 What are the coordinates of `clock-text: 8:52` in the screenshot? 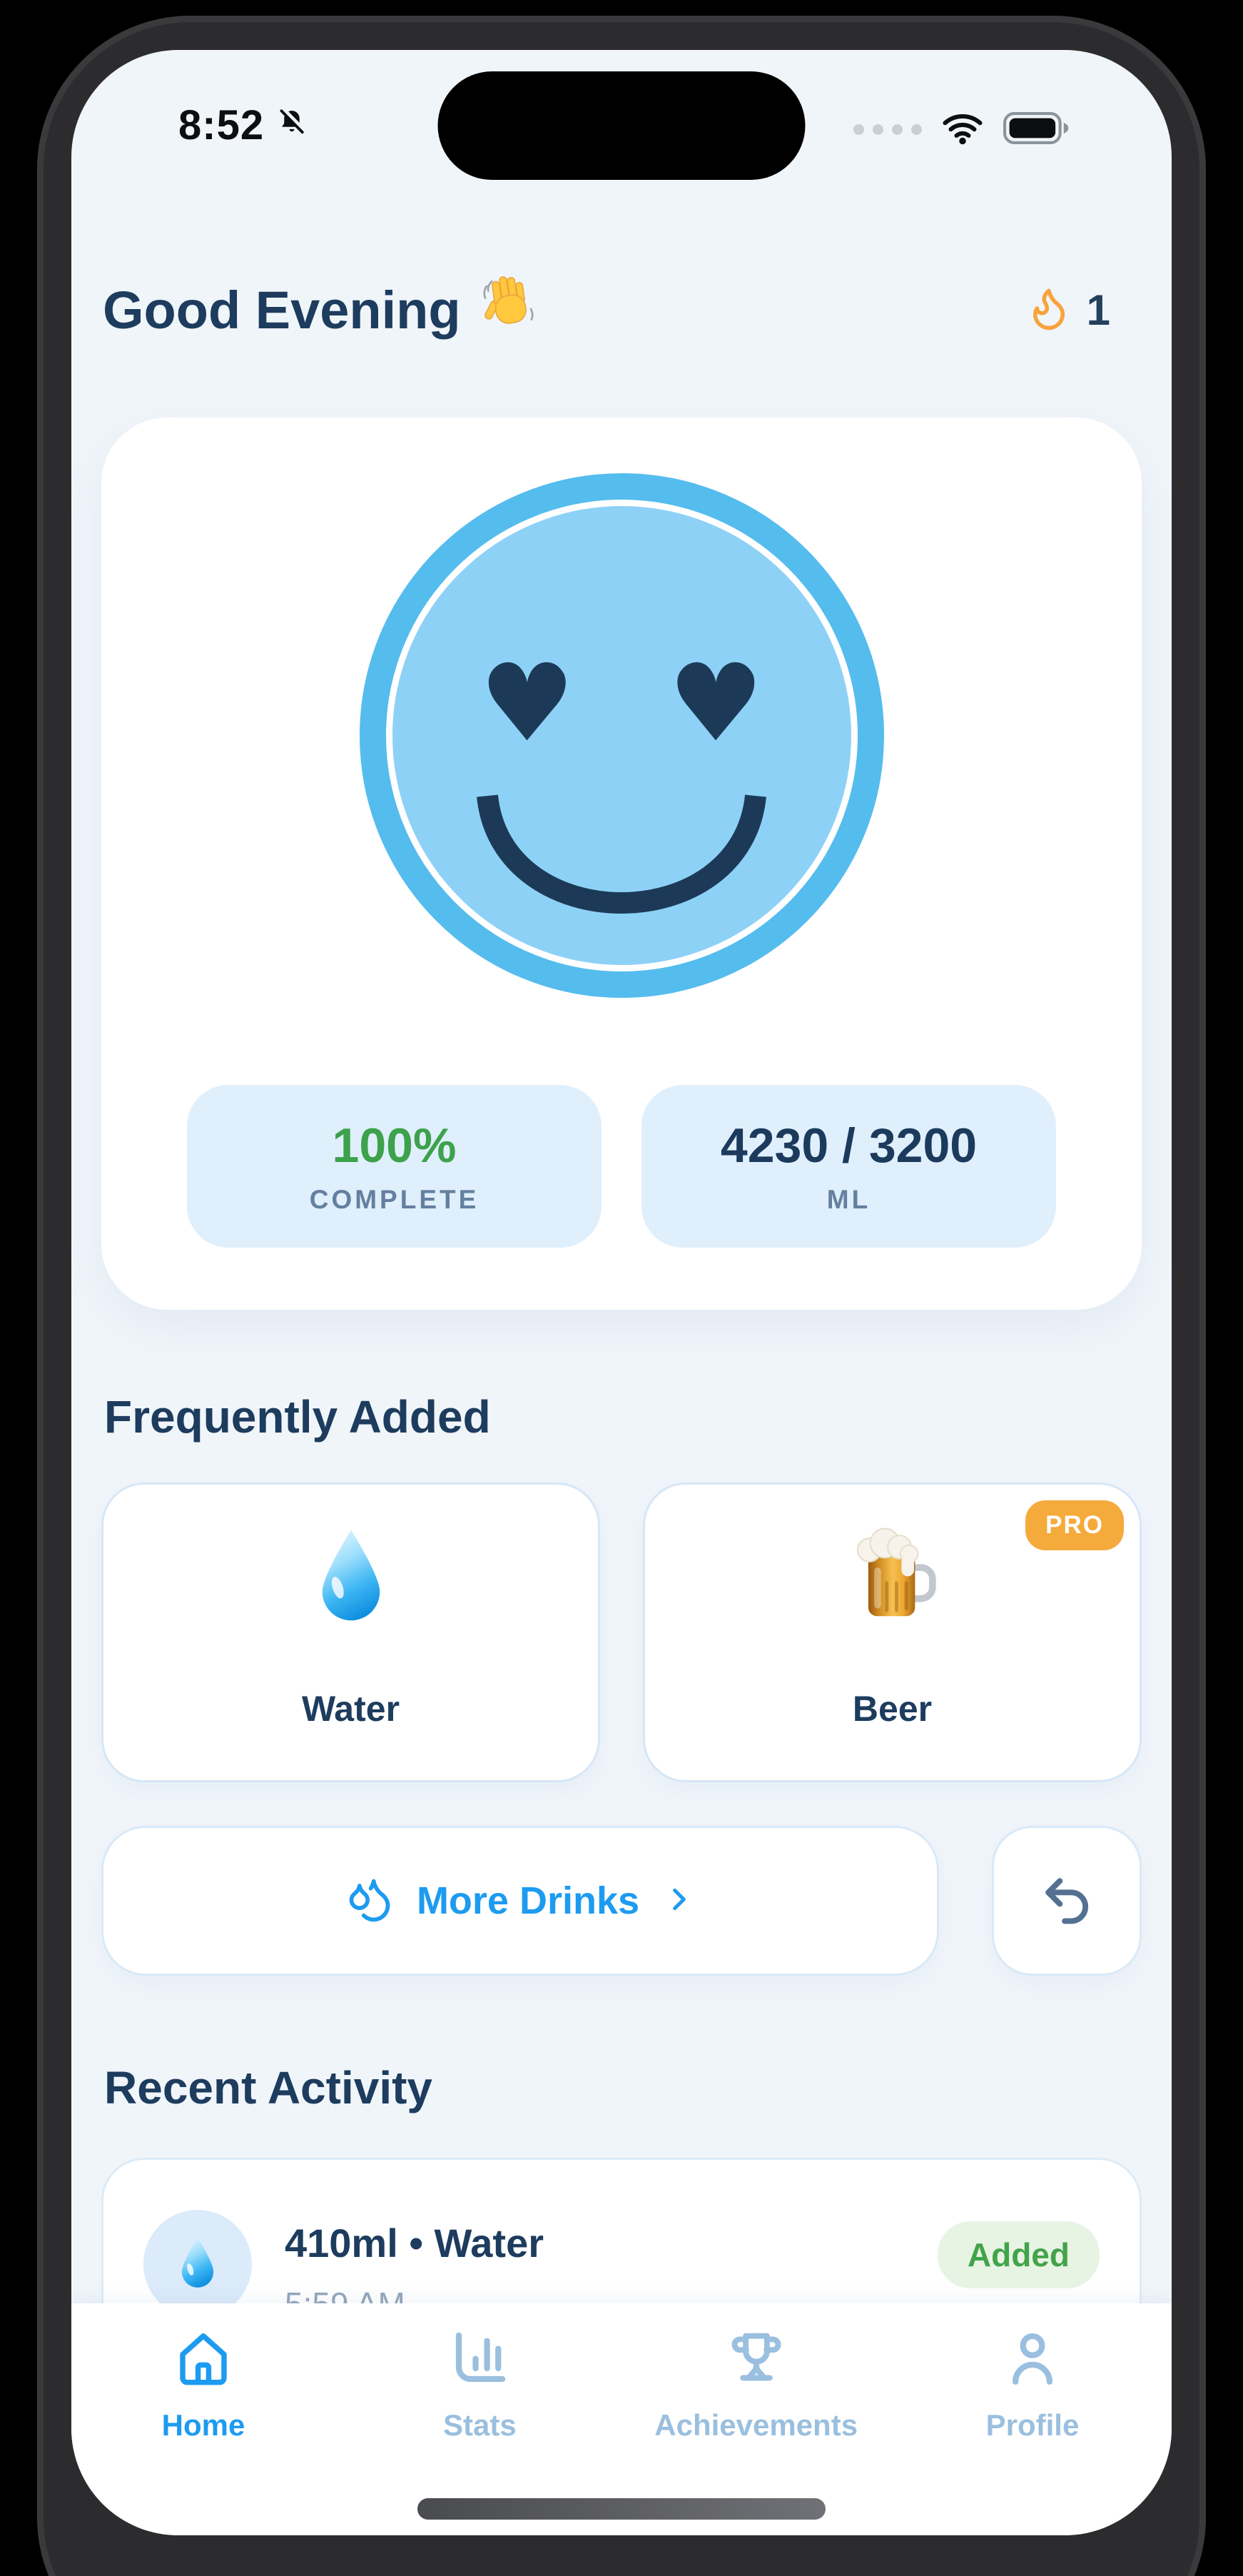 It's located at (221, 125).